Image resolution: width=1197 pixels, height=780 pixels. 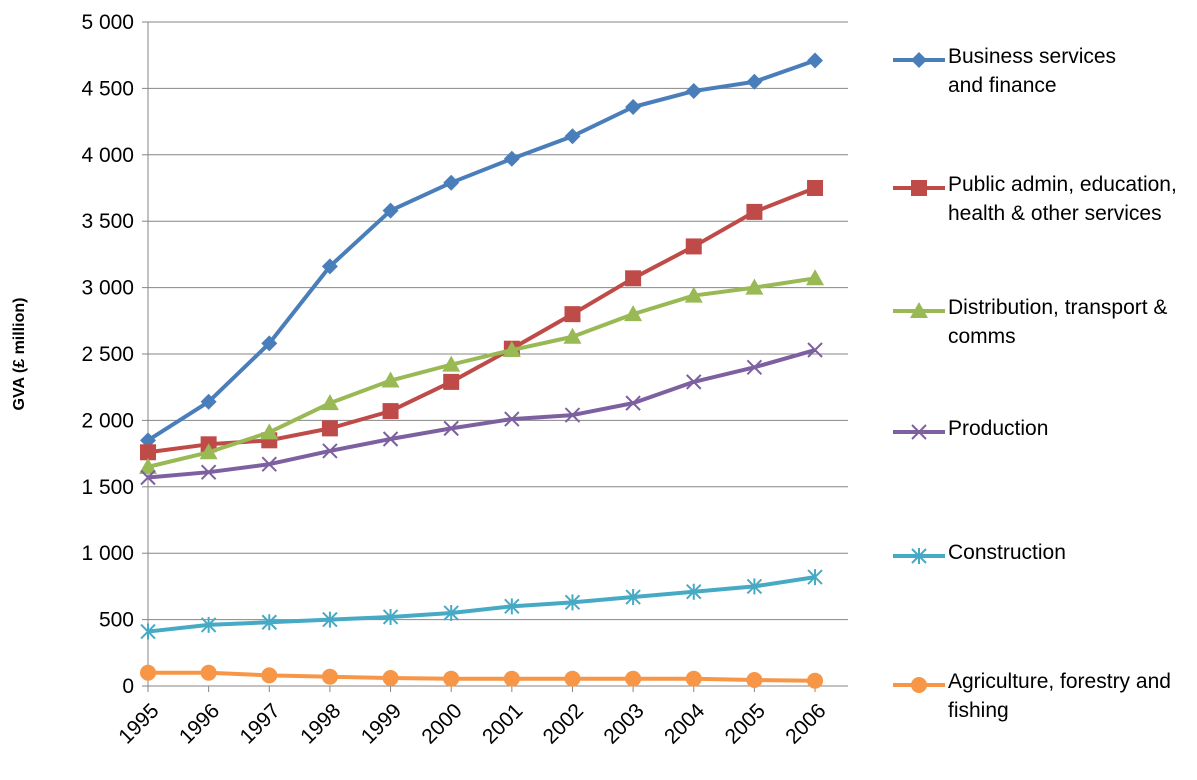 What do you see at coordinates (1058, 322) in the screenshot?
I see `legend-label: Distribution, transport & comms` at bounding box center [1058, 322].